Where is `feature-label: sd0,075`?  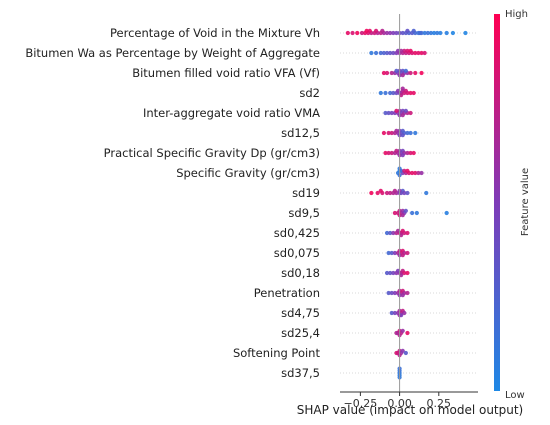 feature-label: sd0,075 is located at coordinates (297, 253).